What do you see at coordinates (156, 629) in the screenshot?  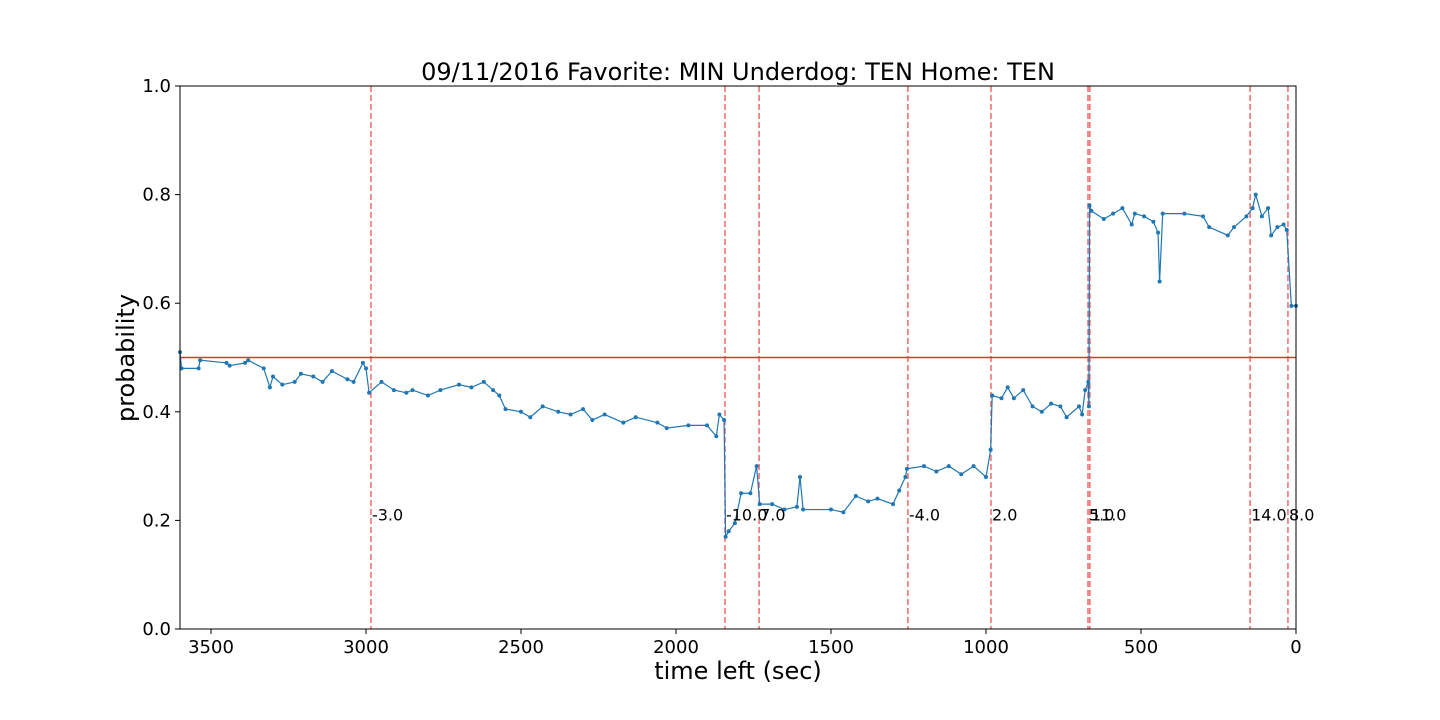 I see `y-tick-label: 0.0` at bounding box center [156, 629].